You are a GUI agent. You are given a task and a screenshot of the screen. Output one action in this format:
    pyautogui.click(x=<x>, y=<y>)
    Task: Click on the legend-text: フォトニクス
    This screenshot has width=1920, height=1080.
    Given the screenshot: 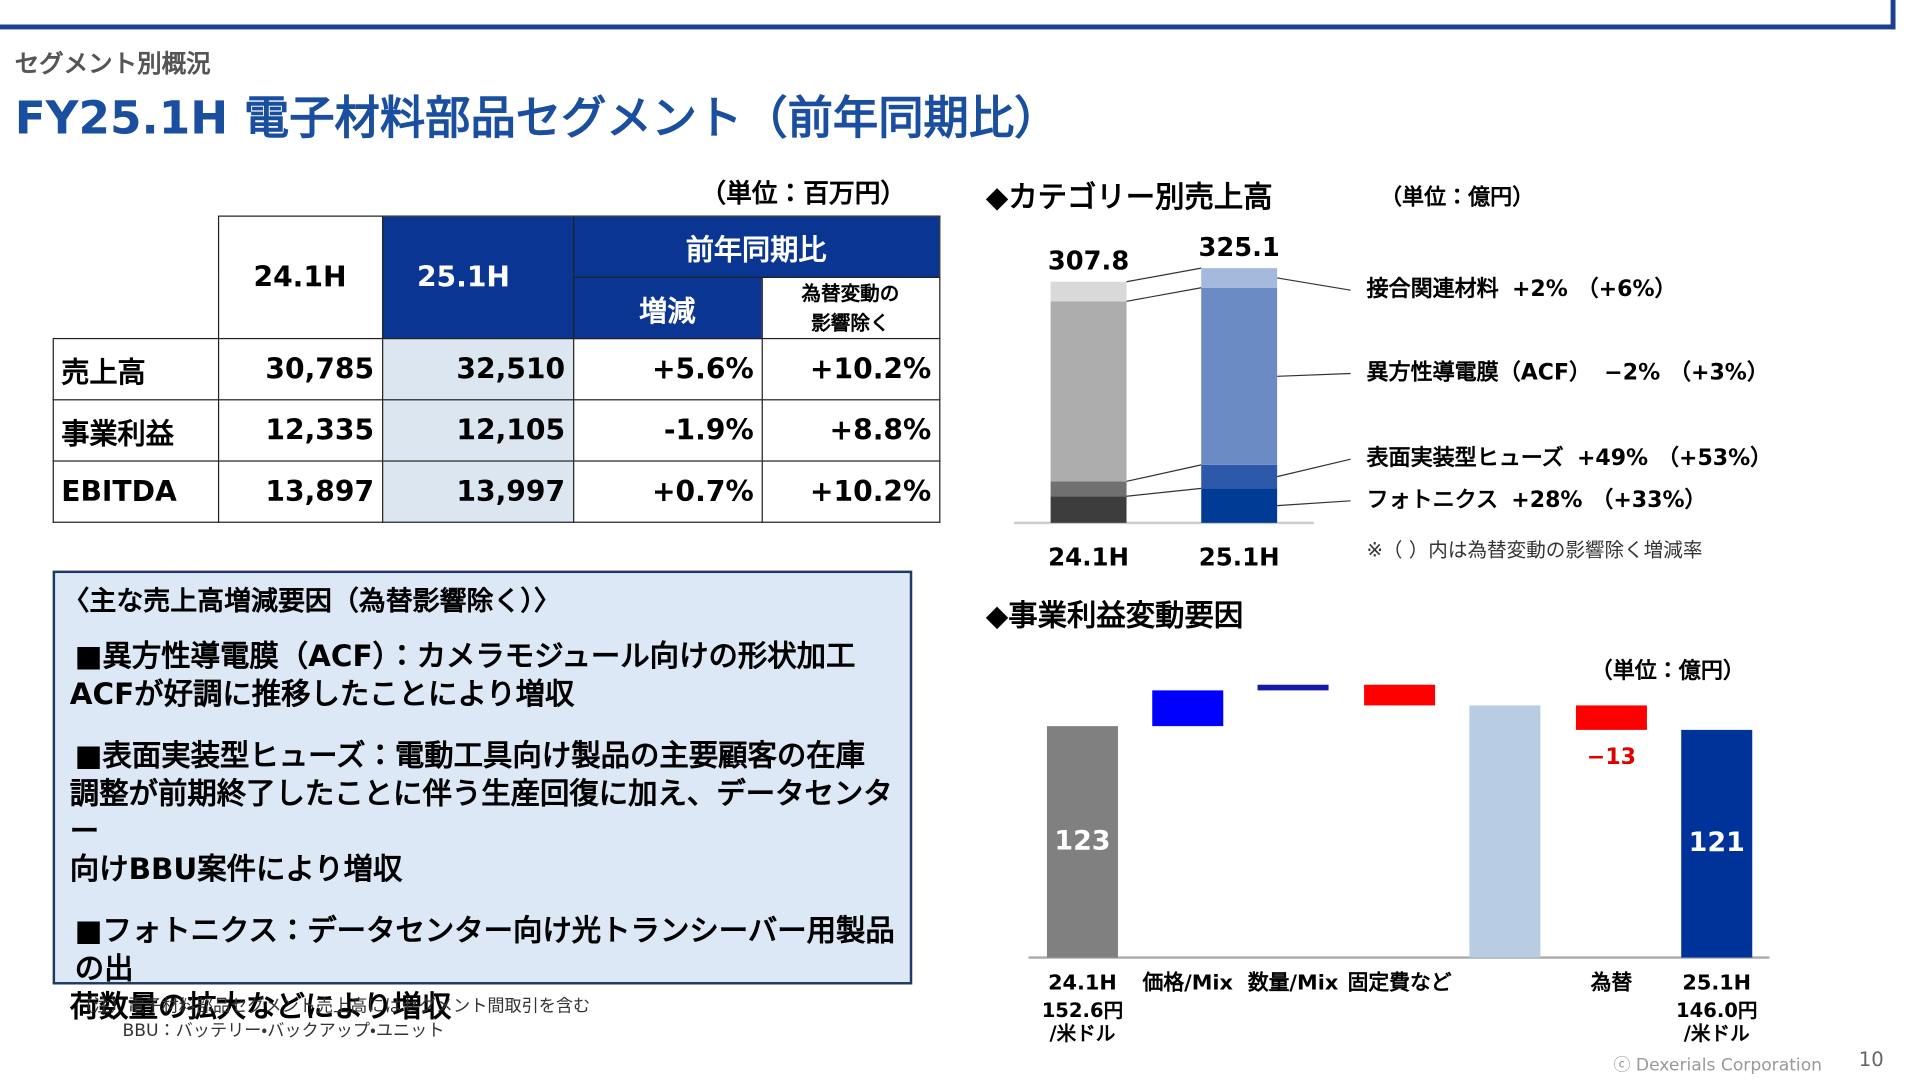 What is the action you would take?
    pyautogui.click(x=1433, y=500)
    